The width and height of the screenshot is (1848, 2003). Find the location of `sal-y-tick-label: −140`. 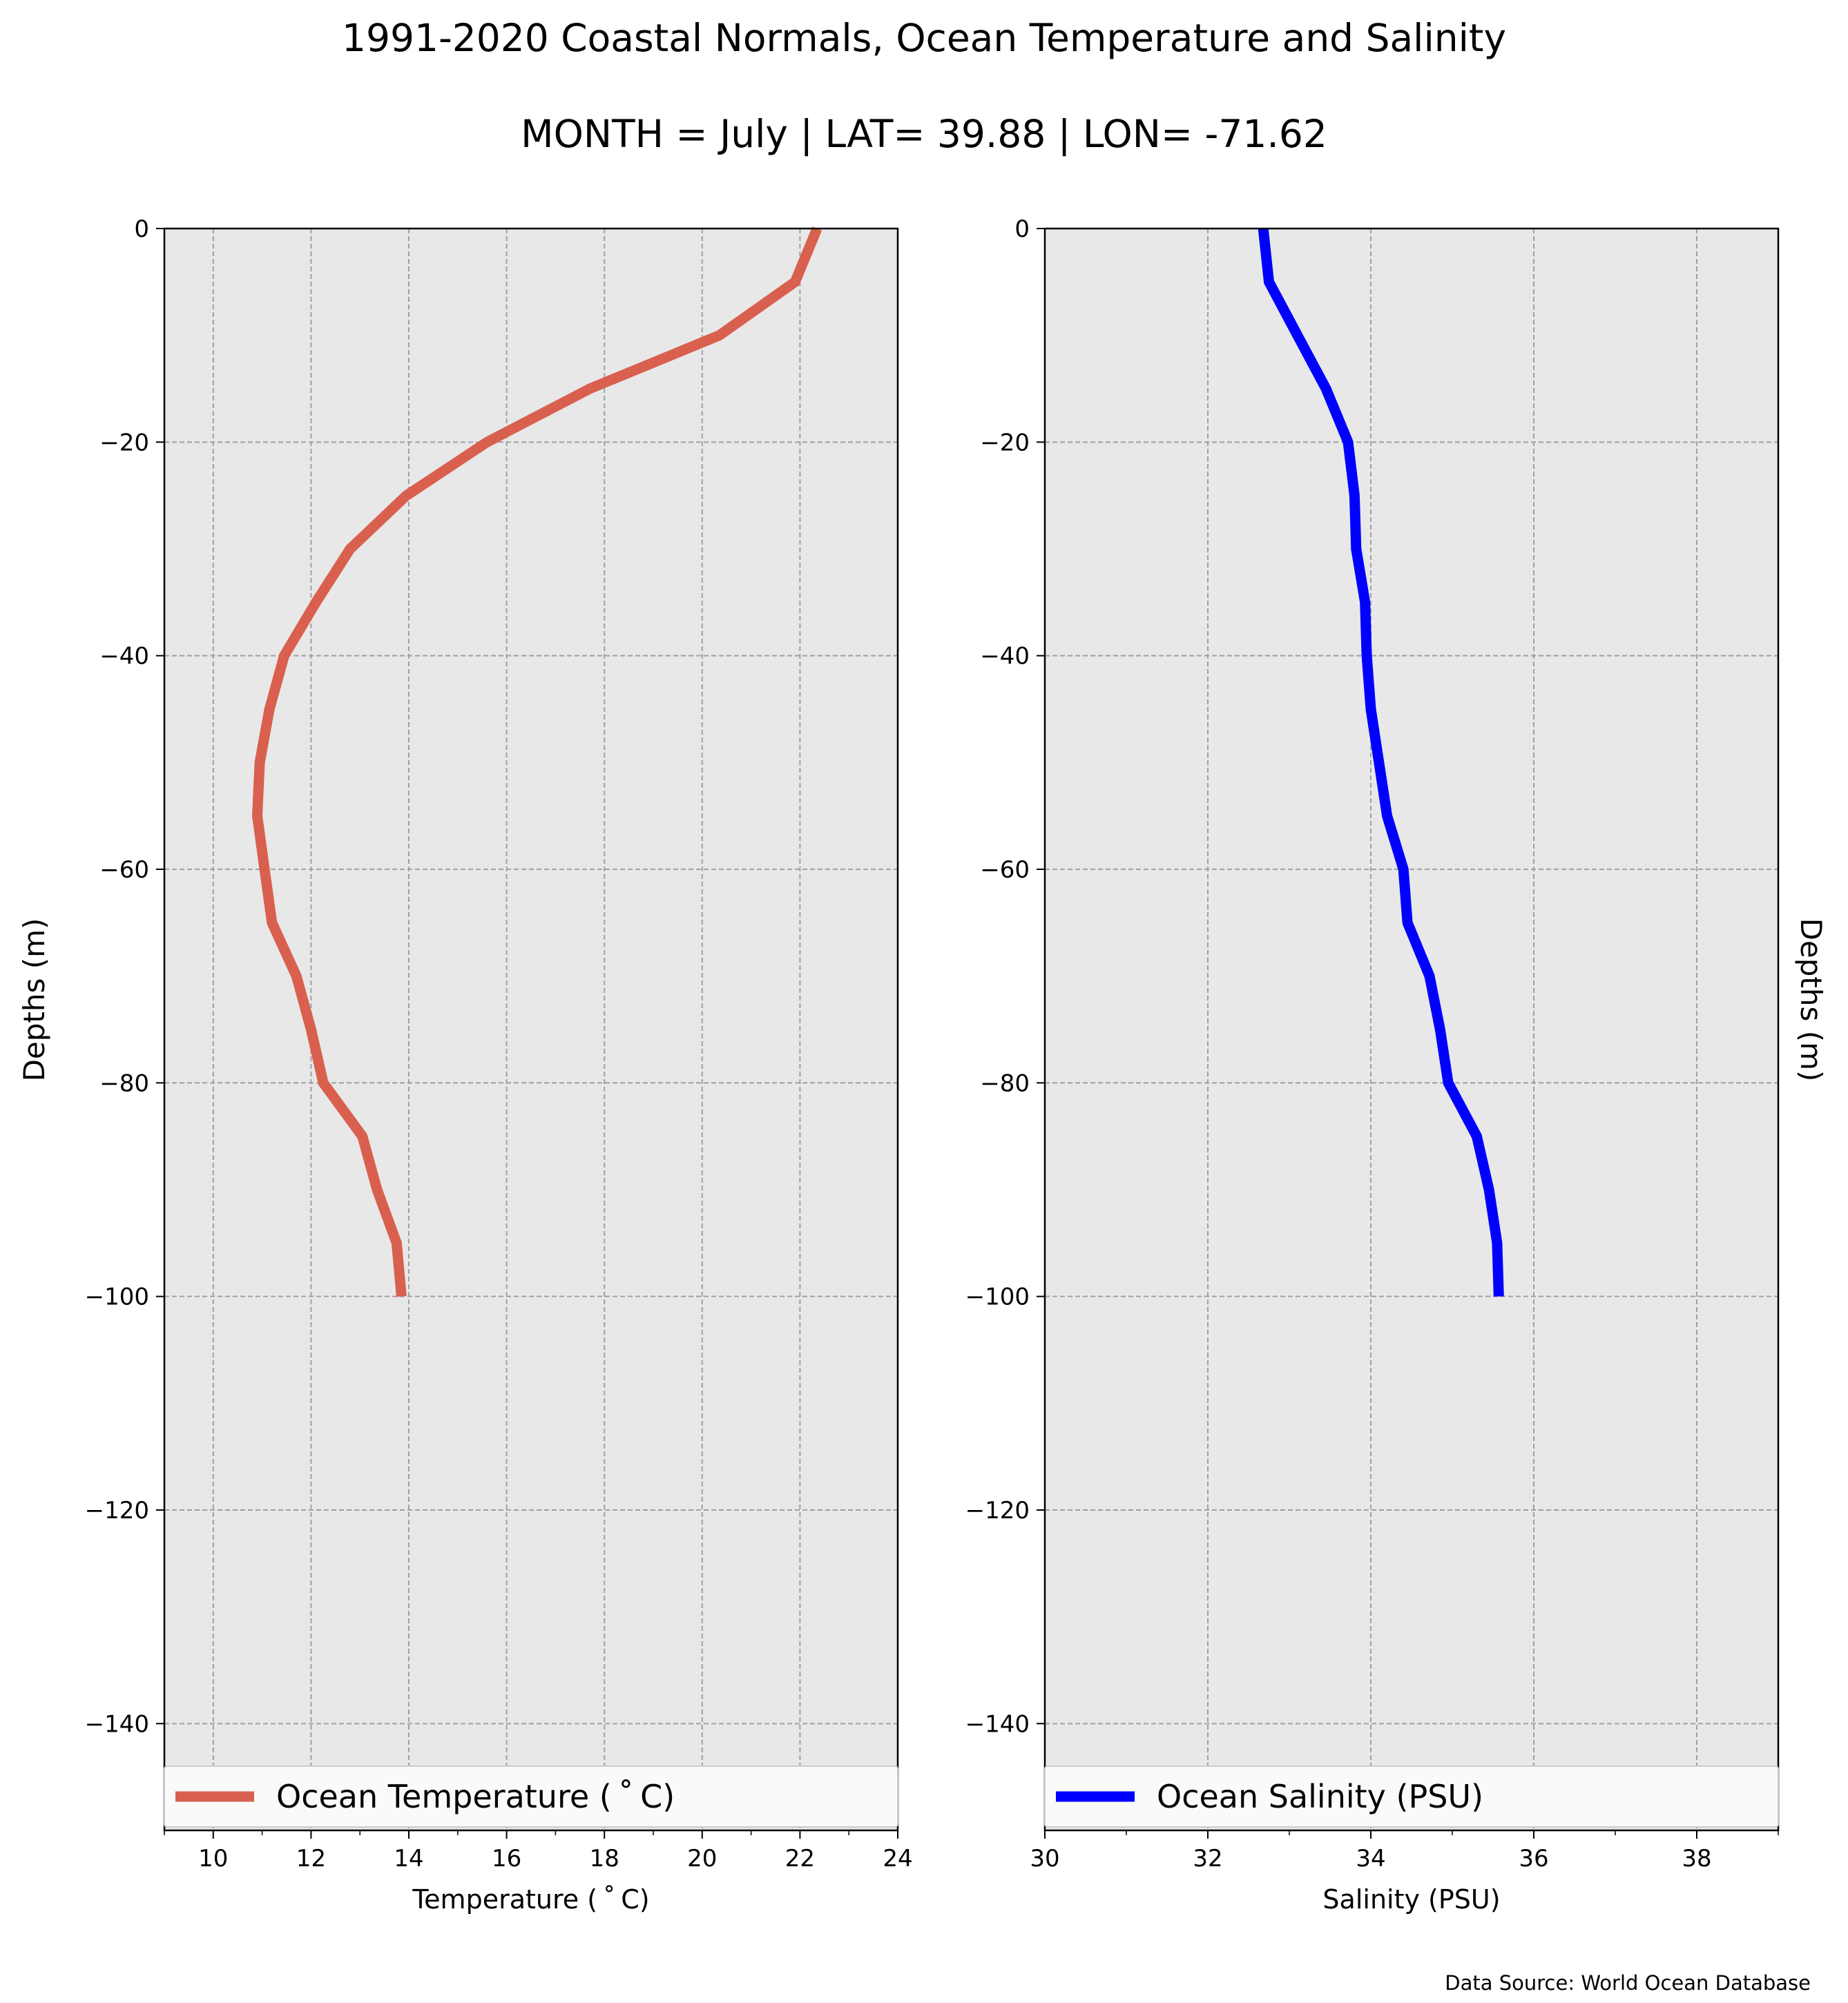

sal-y-tick-label: −140 is located at coordinates (997, 1724).